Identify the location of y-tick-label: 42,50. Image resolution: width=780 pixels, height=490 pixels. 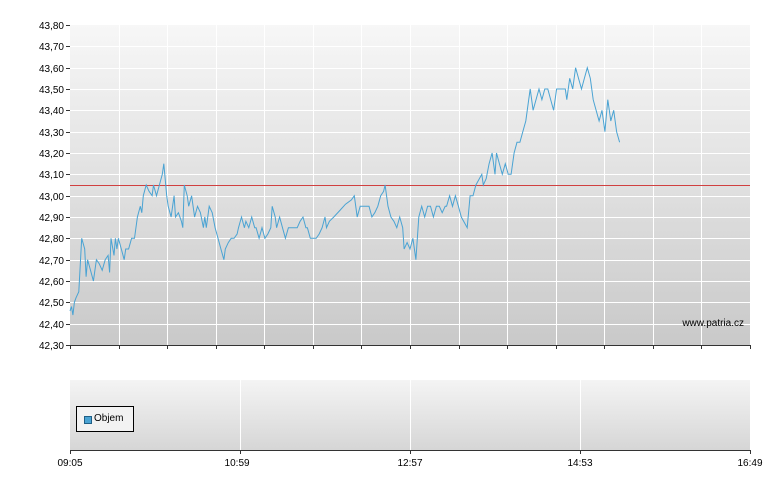
(51, 303).